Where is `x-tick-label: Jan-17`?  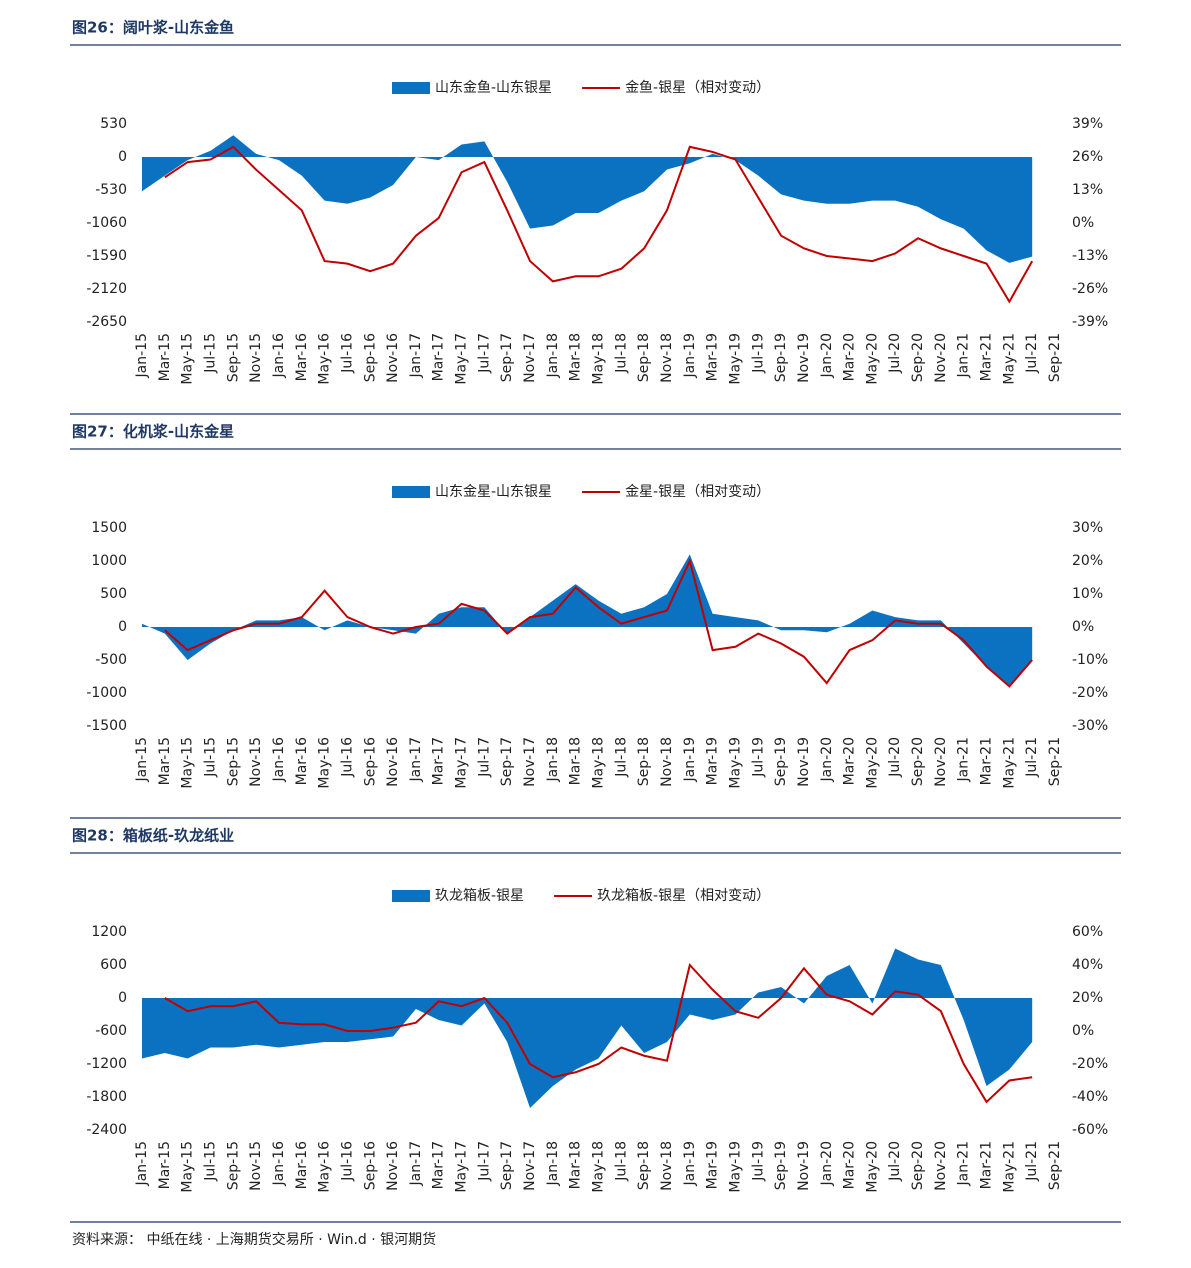
x-tick-label: Jan-17 is located at coordinates (416, 759).